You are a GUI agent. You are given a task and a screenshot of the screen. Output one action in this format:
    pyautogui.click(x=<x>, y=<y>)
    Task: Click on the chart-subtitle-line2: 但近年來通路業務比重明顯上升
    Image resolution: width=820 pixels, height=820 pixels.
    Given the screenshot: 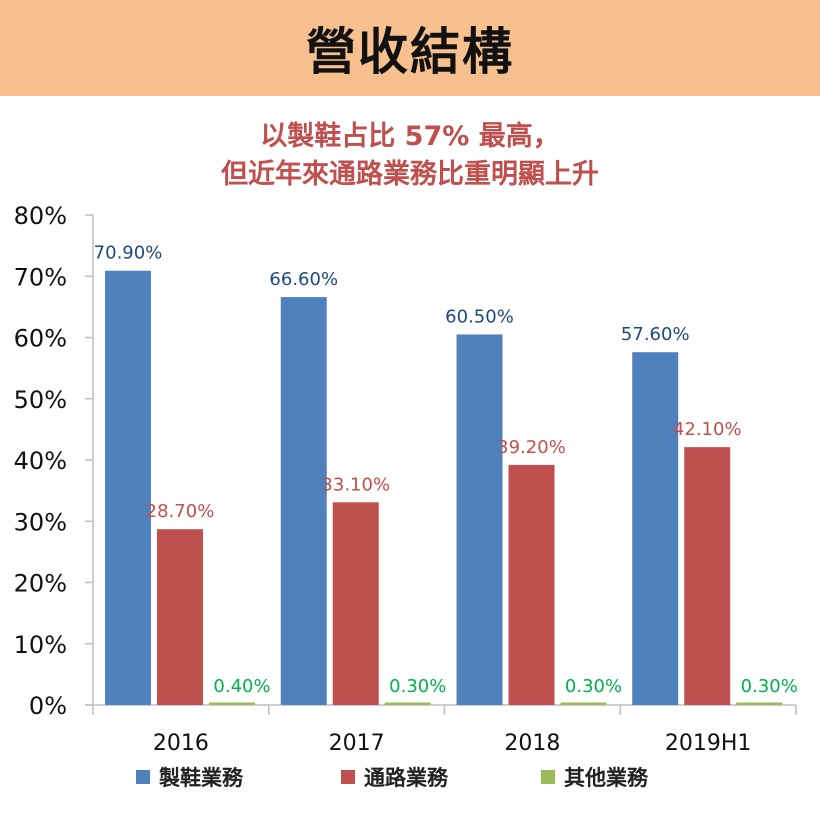 What is the action you would take?
    pyautogui.click(x=410, y=174)
    